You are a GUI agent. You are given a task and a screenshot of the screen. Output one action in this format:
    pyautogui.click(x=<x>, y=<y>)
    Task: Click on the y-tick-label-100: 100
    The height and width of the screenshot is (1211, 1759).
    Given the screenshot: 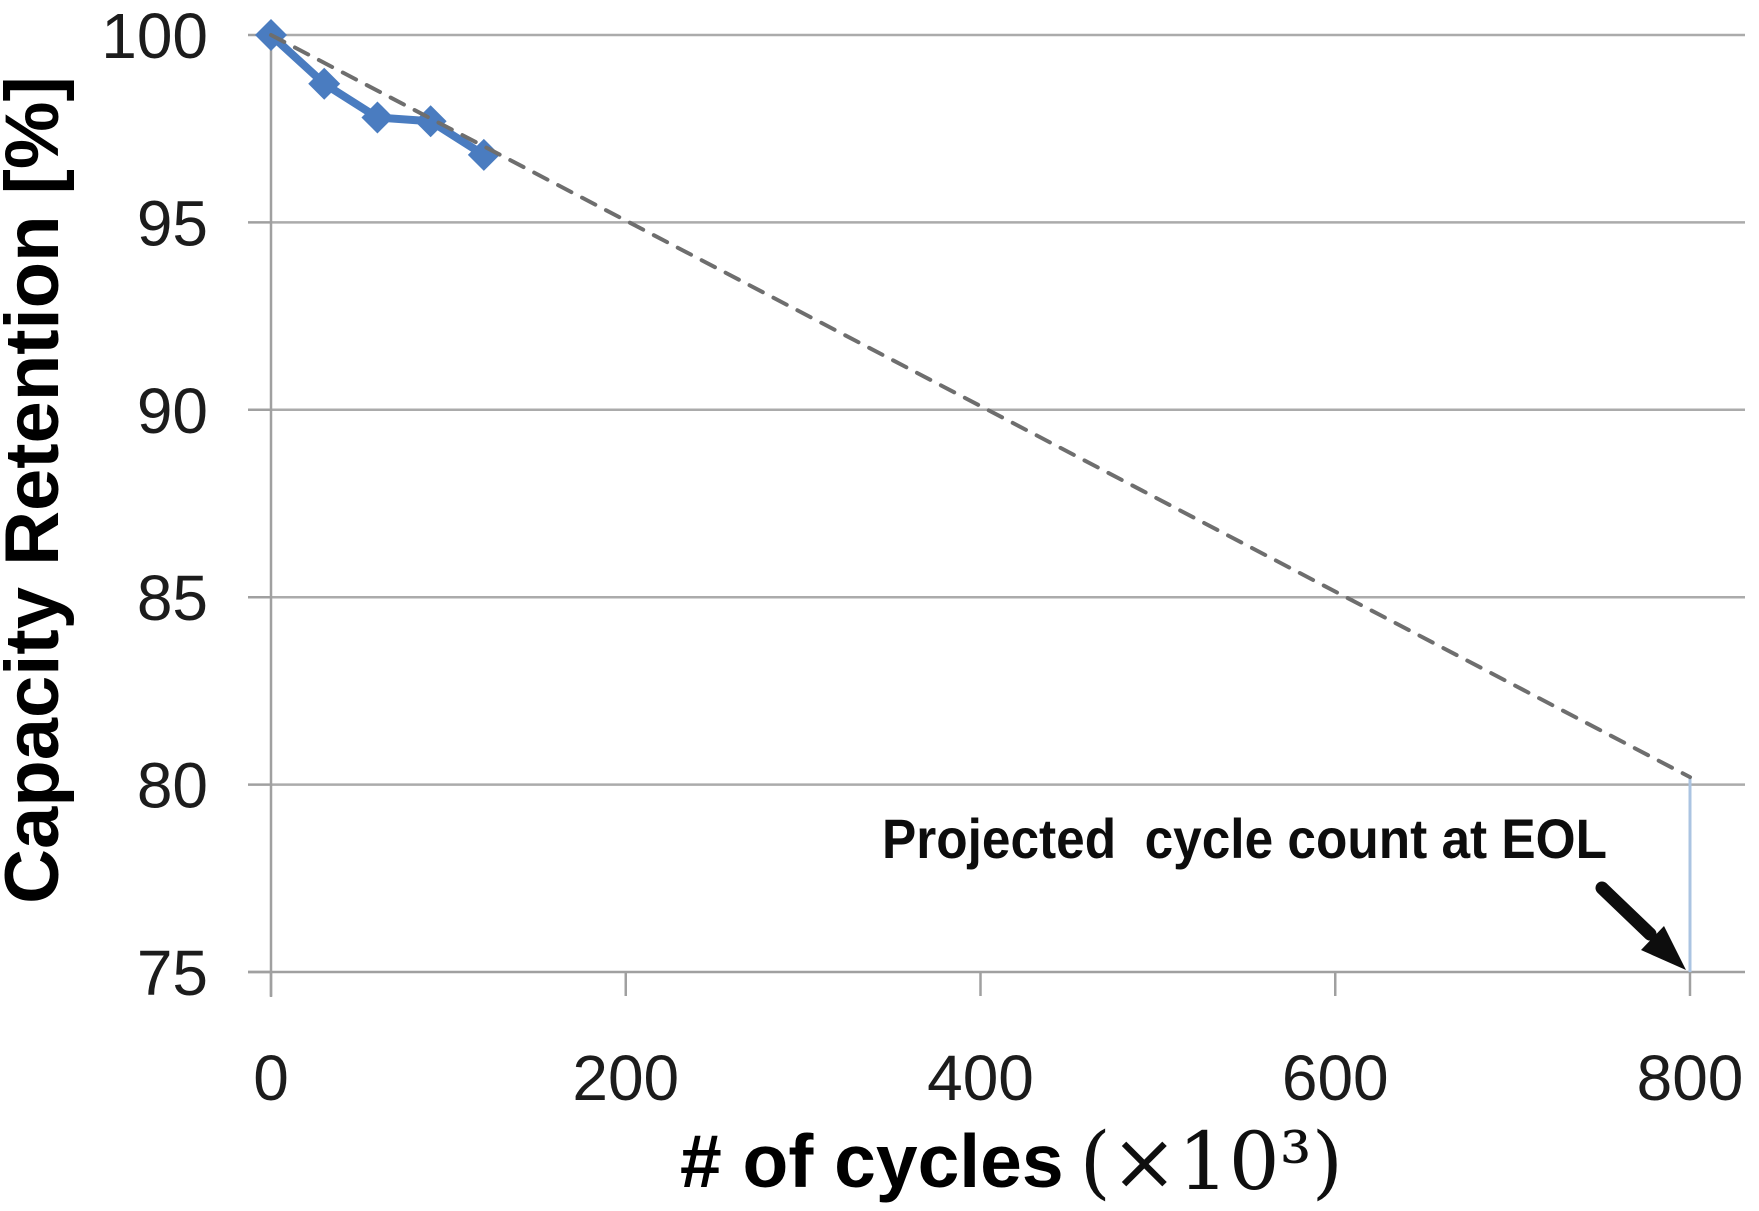 What is the action you would take?
    pyautogui.click(x=154, y=36)
    